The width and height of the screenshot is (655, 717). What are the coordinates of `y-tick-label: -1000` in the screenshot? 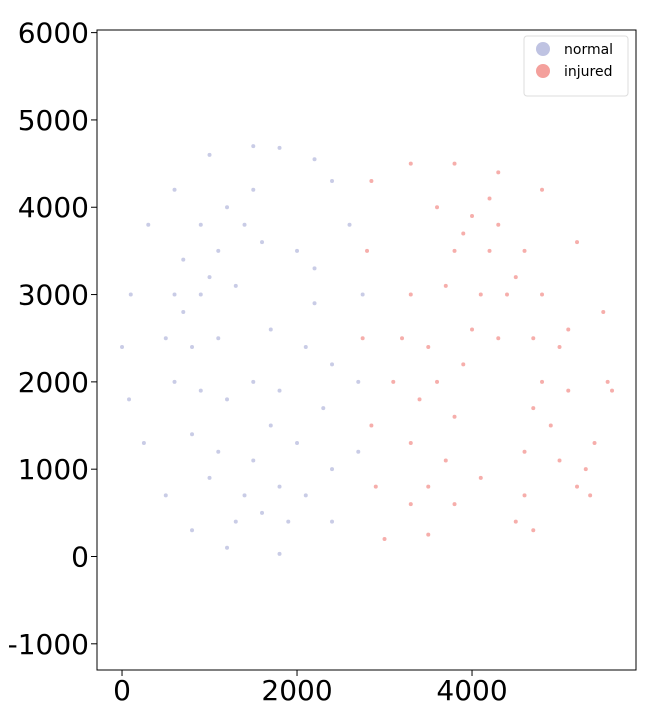 It's located at (48, 644).